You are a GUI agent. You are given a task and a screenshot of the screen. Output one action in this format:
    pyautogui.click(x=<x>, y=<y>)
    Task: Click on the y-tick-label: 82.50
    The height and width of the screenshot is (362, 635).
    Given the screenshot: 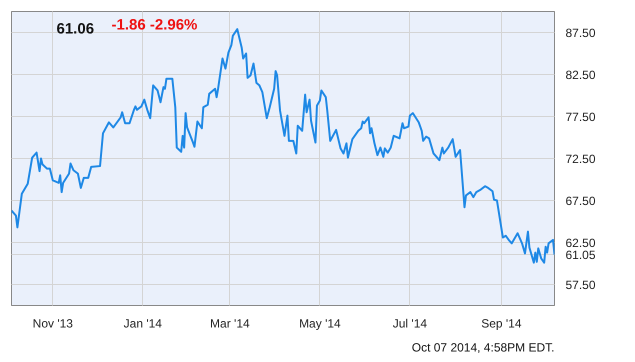 What is the action you would take?
    pyautogui.click(x=581, y=75)
    